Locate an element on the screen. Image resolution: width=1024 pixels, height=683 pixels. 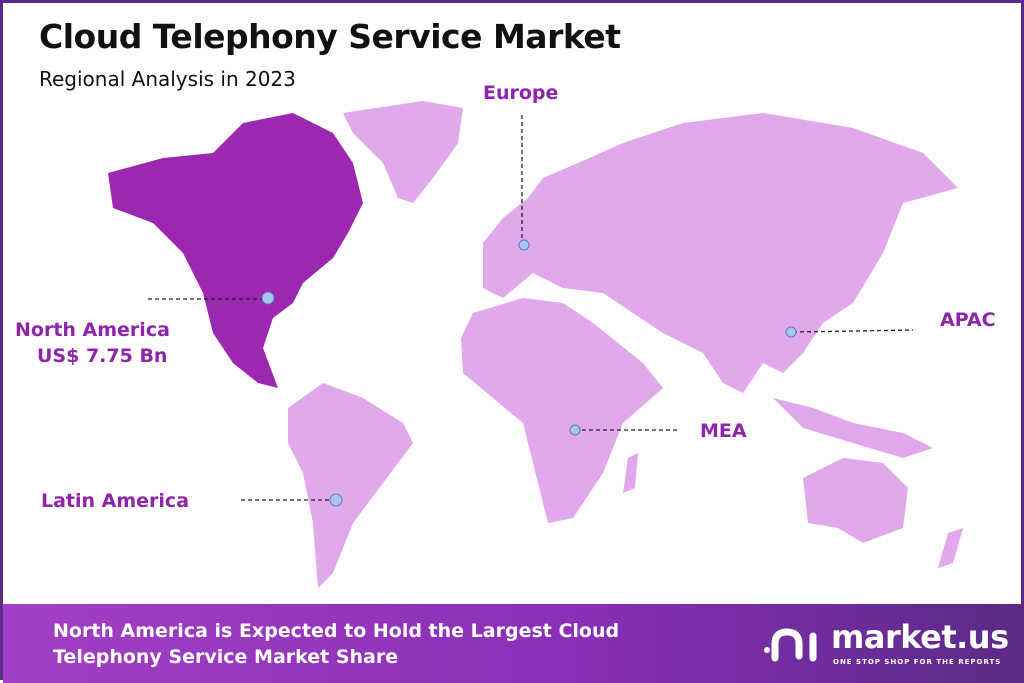
madagascar is located at coordinates (630, 473).